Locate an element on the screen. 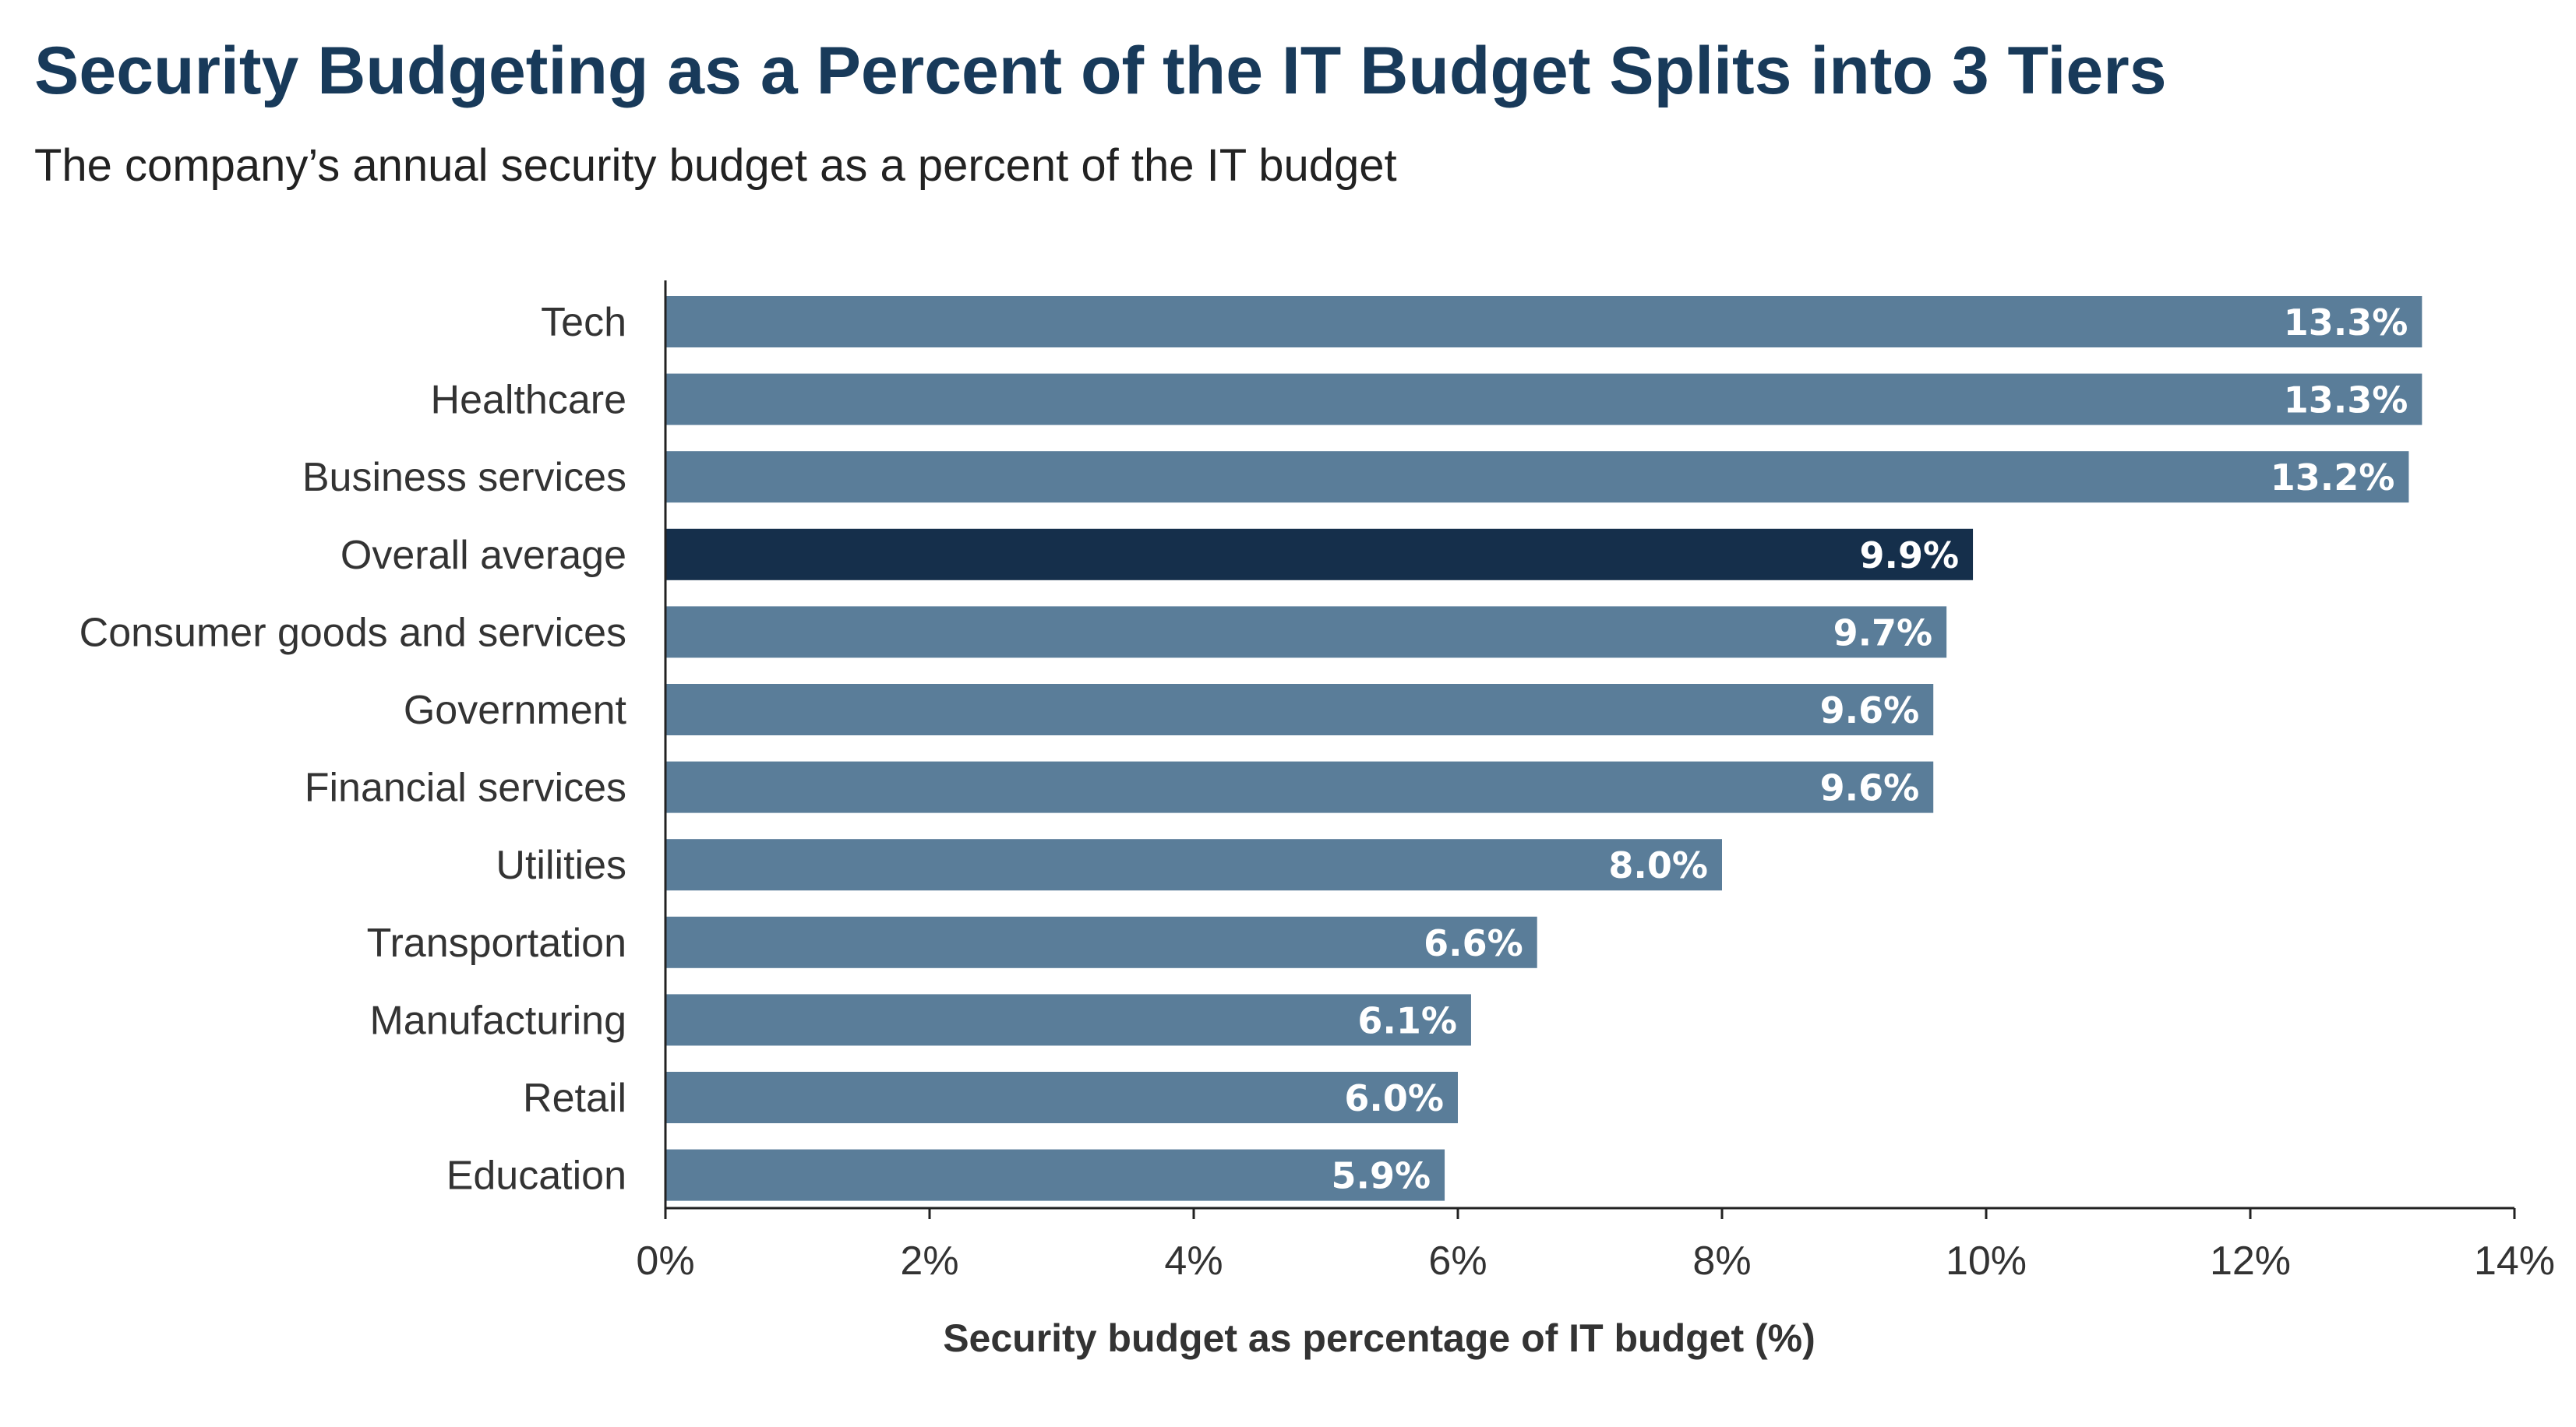  data-label: 9.9% is located at coordinates (1909, 555).